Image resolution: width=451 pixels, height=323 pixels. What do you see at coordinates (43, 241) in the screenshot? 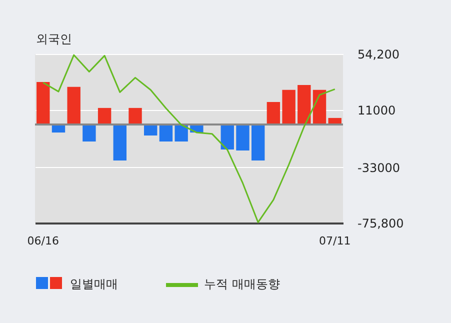
I see `x-tick-label: 06/16` at bounding box center [43, 241].